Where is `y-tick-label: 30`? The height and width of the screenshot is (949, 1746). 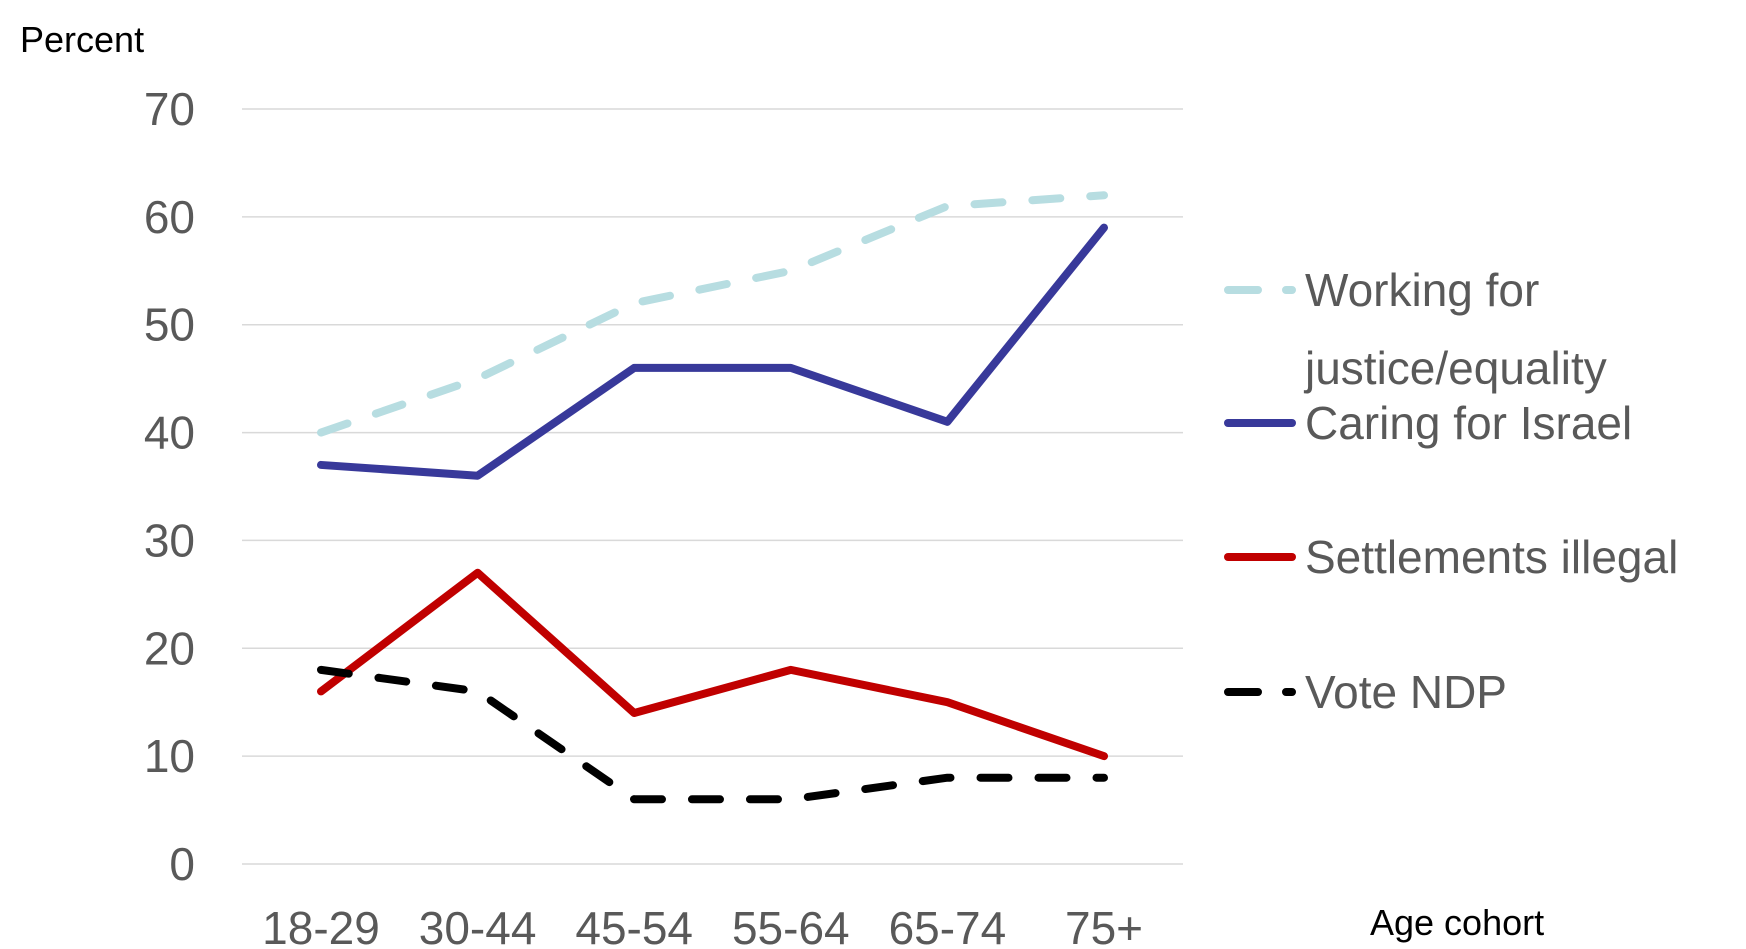 y-tick-label: 30 is located at coordinates (169, 540).